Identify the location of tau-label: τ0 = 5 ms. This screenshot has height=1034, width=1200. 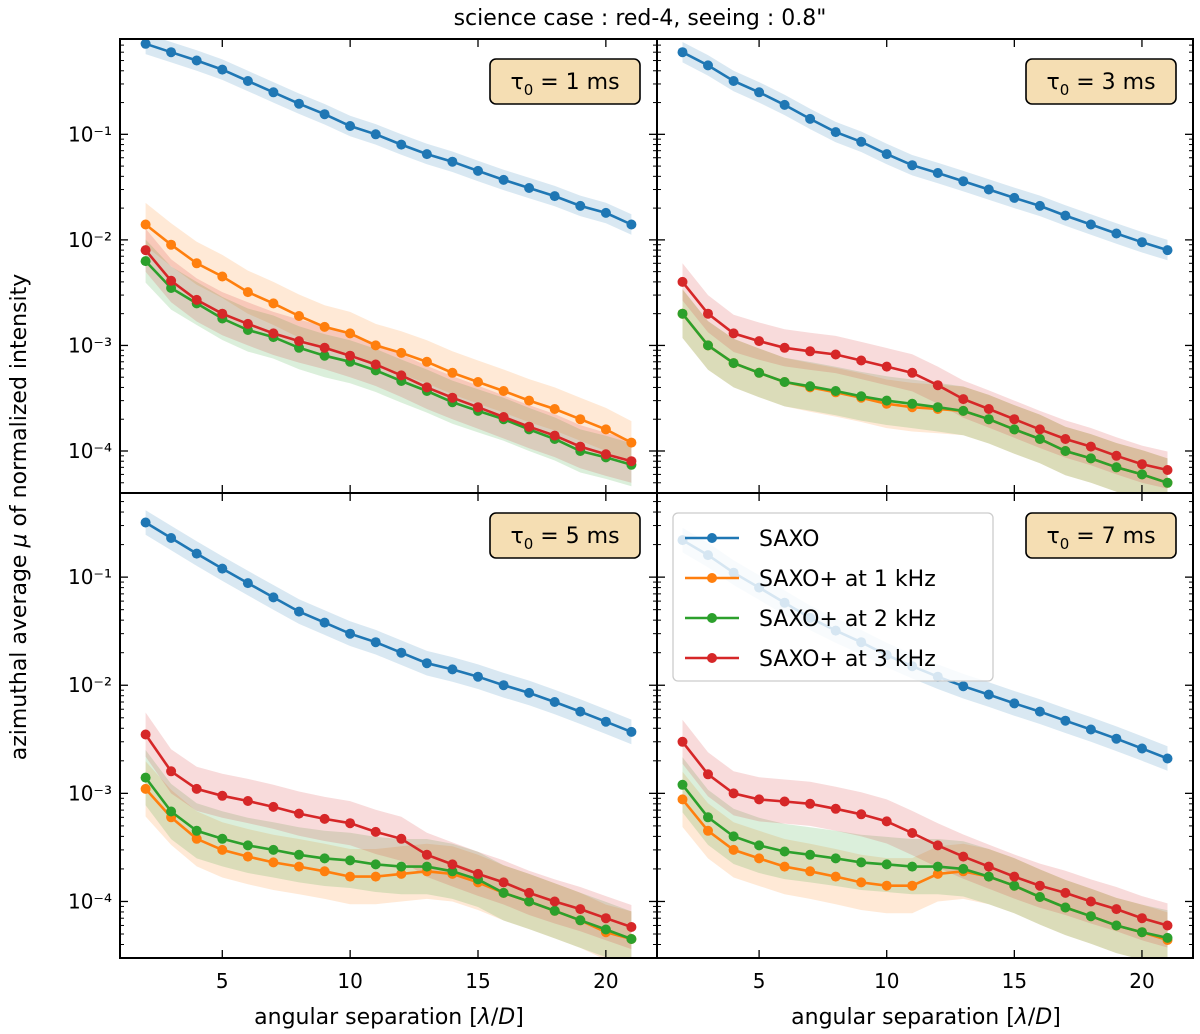
(564, 538).